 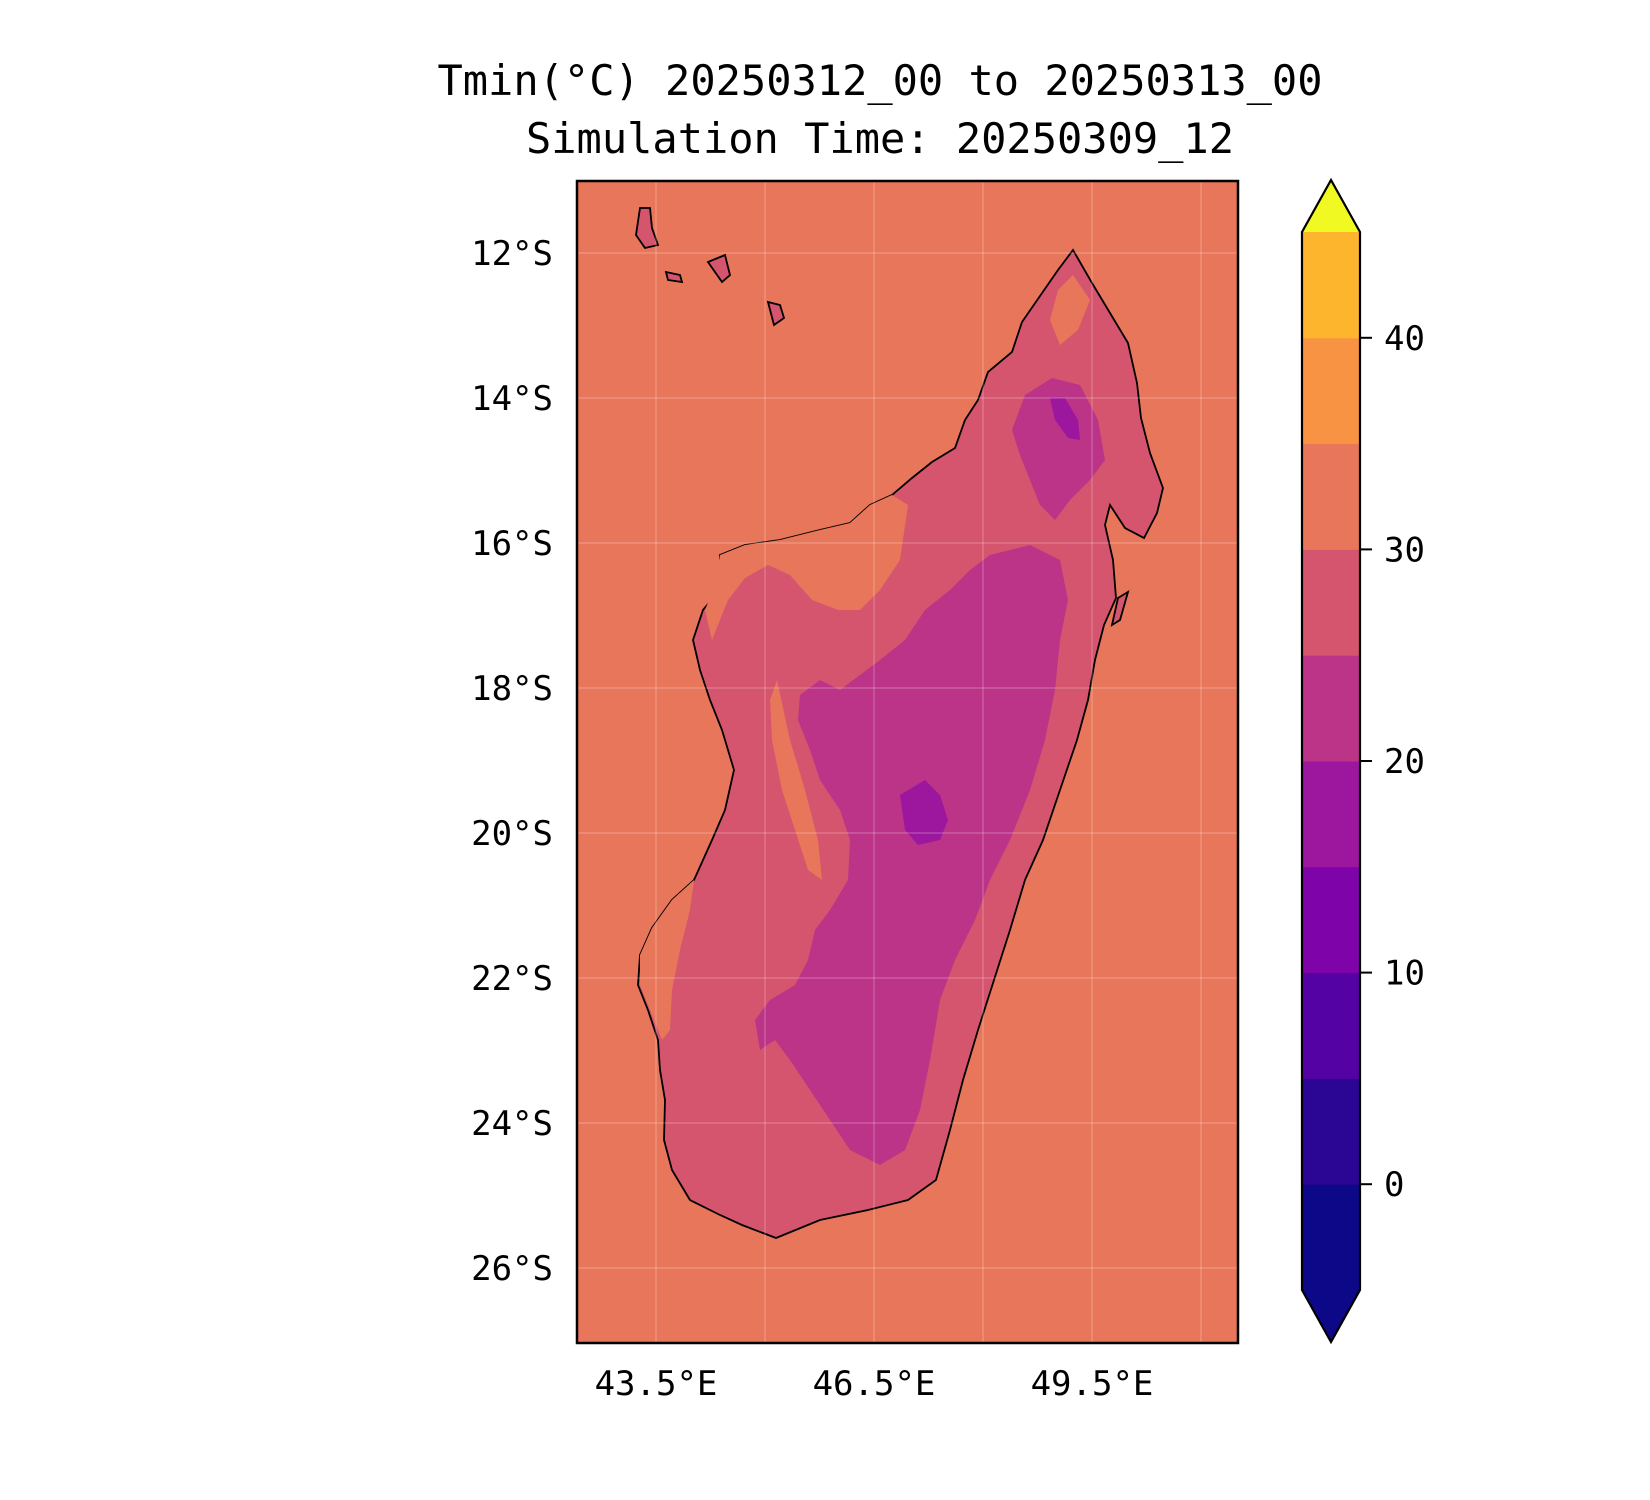 I want to click on cold-spot-central, so click(x=924, y=812).